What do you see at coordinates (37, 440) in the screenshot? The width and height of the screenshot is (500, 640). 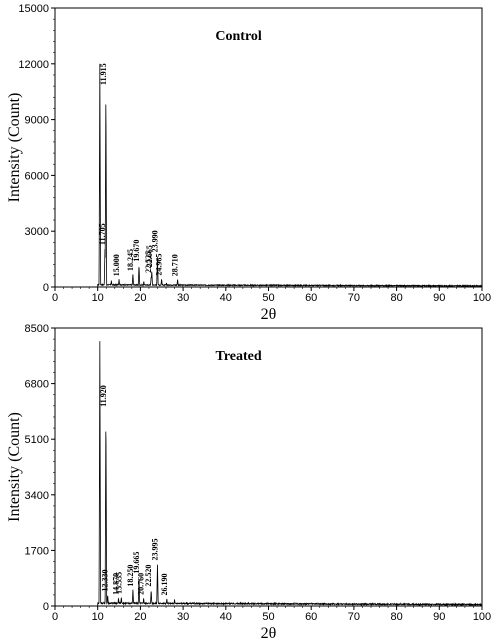 I see `y-tick-label: 5100` at bounding box center [37, 440].